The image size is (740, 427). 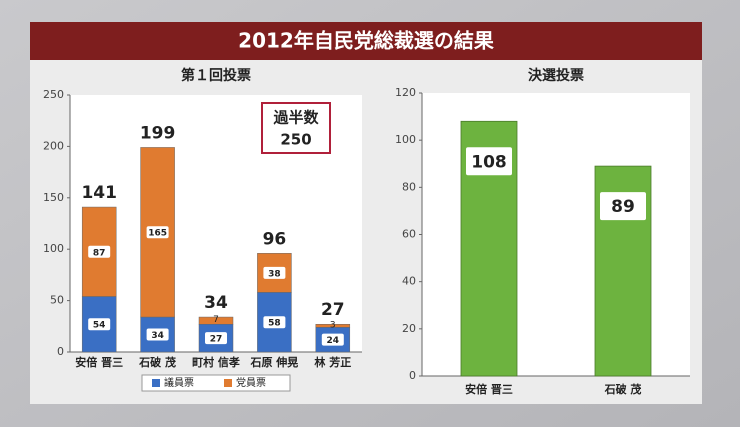 I want to click on chart-title: 決選投票, so click(x=556, y=75).